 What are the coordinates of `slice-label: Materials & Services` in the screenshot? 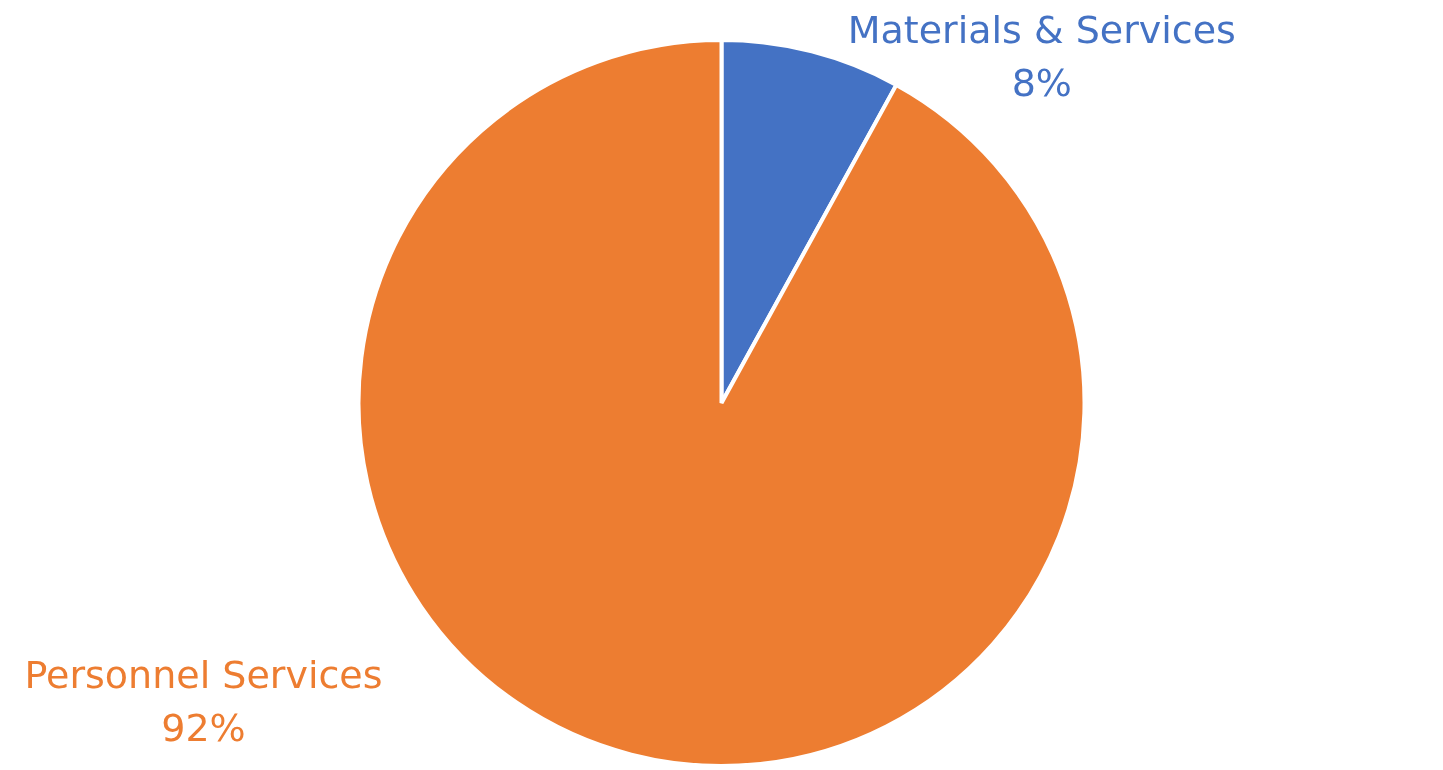 It's located at (1041, 29).